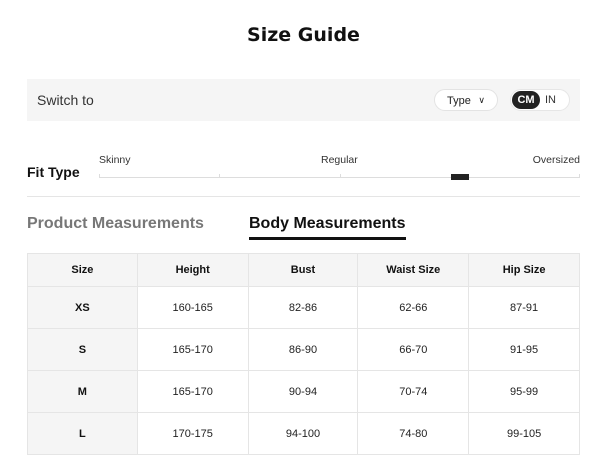 This screenshot has height=463, width=607. I want to click on measurement-cell: 94-100, so click(303, 433).